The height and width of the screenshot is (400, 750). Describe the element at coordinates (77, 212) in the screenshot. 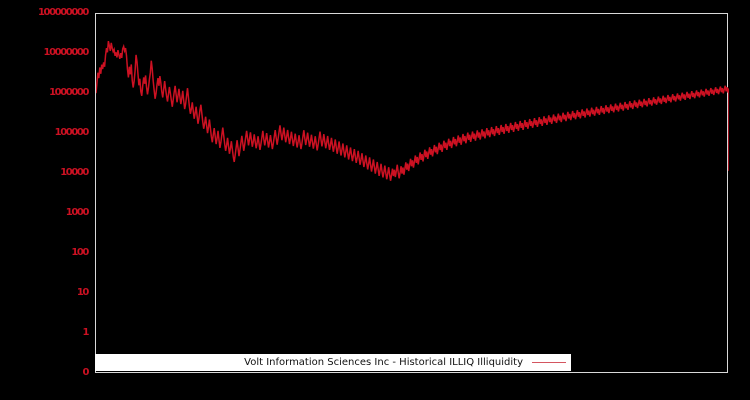

I see `y-tick-label-1000: 1000` at that location.